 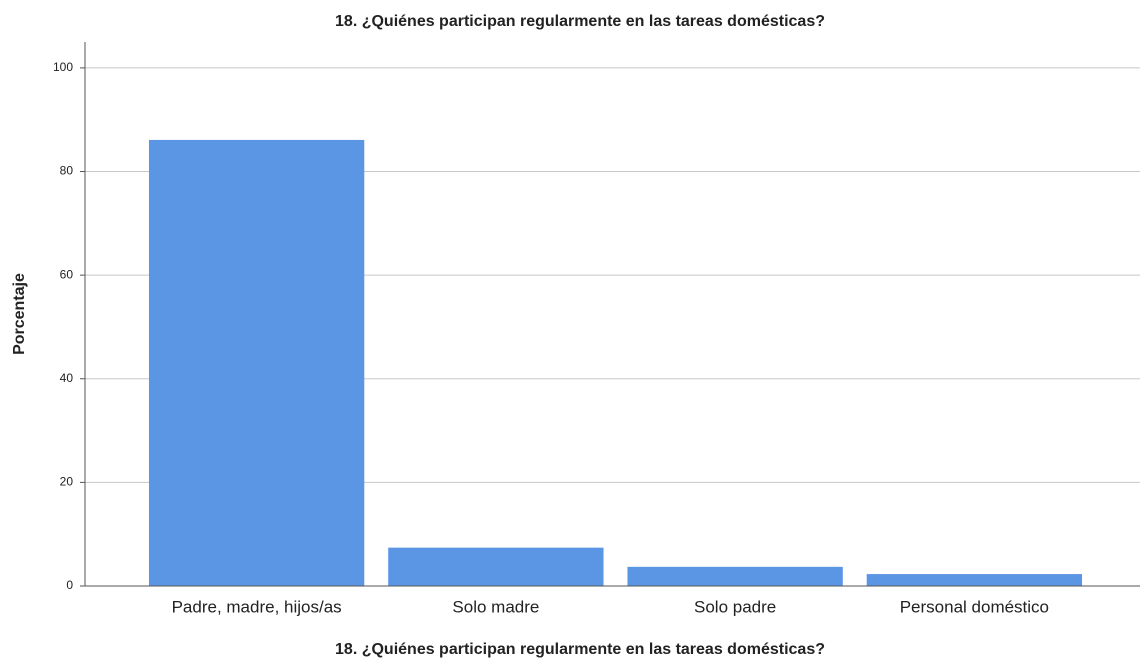 I want to click on y-tick-label: 60, so click(x=67, y=274).